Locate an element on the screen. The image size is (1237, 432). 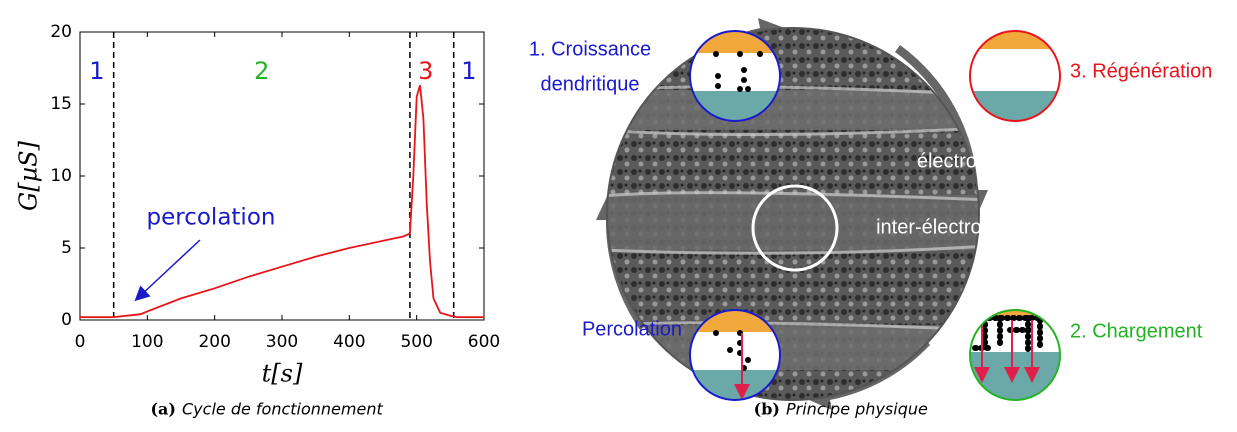
highlight-circle is located at coordinates (795, 228).